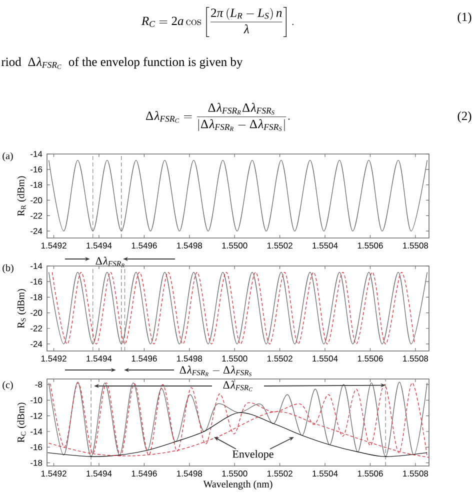 This screenshot has height=501, width=474. Describe the element at coordinates (21, 422) in the screenshot. I see `y-axis-title: R$_{C}$ (dBm)` at that location.